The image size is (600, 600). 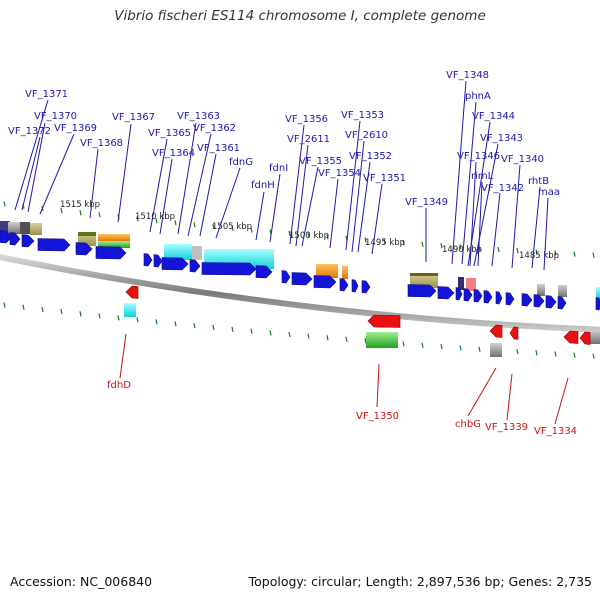 What do you see at coordinates (539, 256) in the screenshot?
I see `kbp-marker: 1485 kbp` at bounding box center [539, 256].